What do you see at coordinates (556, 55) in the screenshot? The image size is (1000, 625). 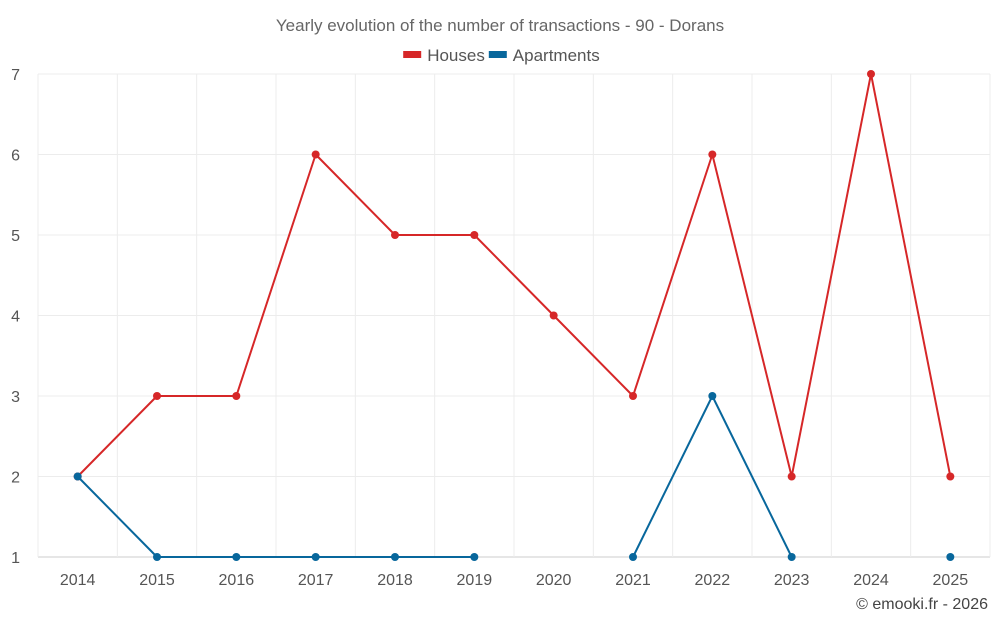 I see `legend-label: Apartments` at bounding box center [556, 55].